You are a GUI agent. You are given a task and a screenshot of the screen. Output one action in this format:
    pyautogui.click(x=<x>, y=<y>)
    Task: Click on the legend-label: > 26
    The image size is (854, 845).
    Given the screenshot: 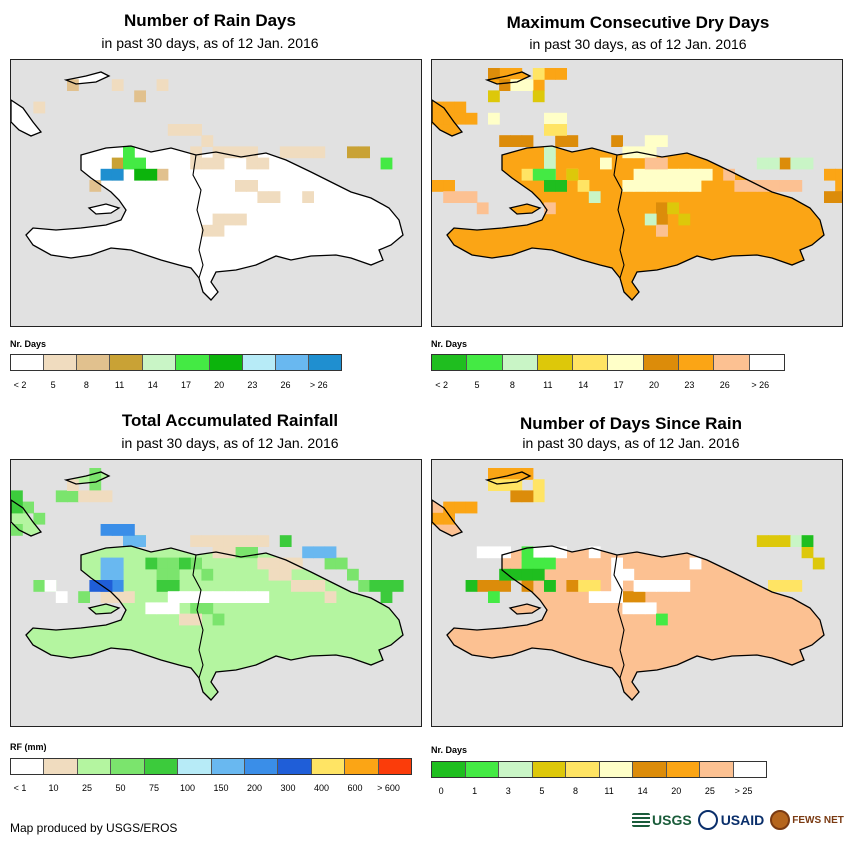 What is the action you would take?
    pyautogui.click(x=318, y=385)
    